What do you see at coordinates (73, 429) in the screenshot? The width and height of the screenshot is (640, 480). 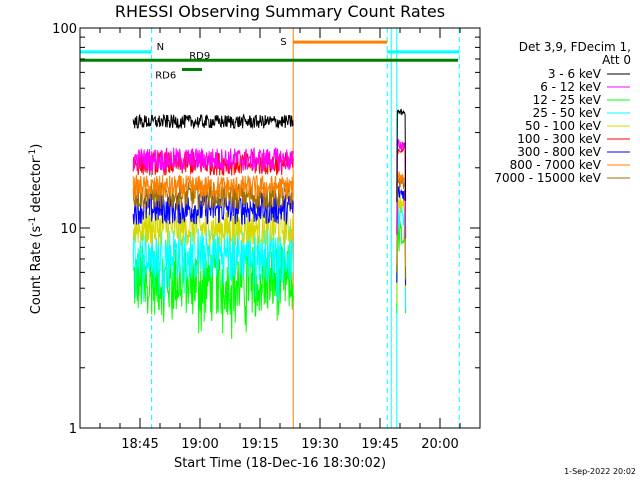 I see `y-tick-label-0: 1` at bounding box center [73, 429].